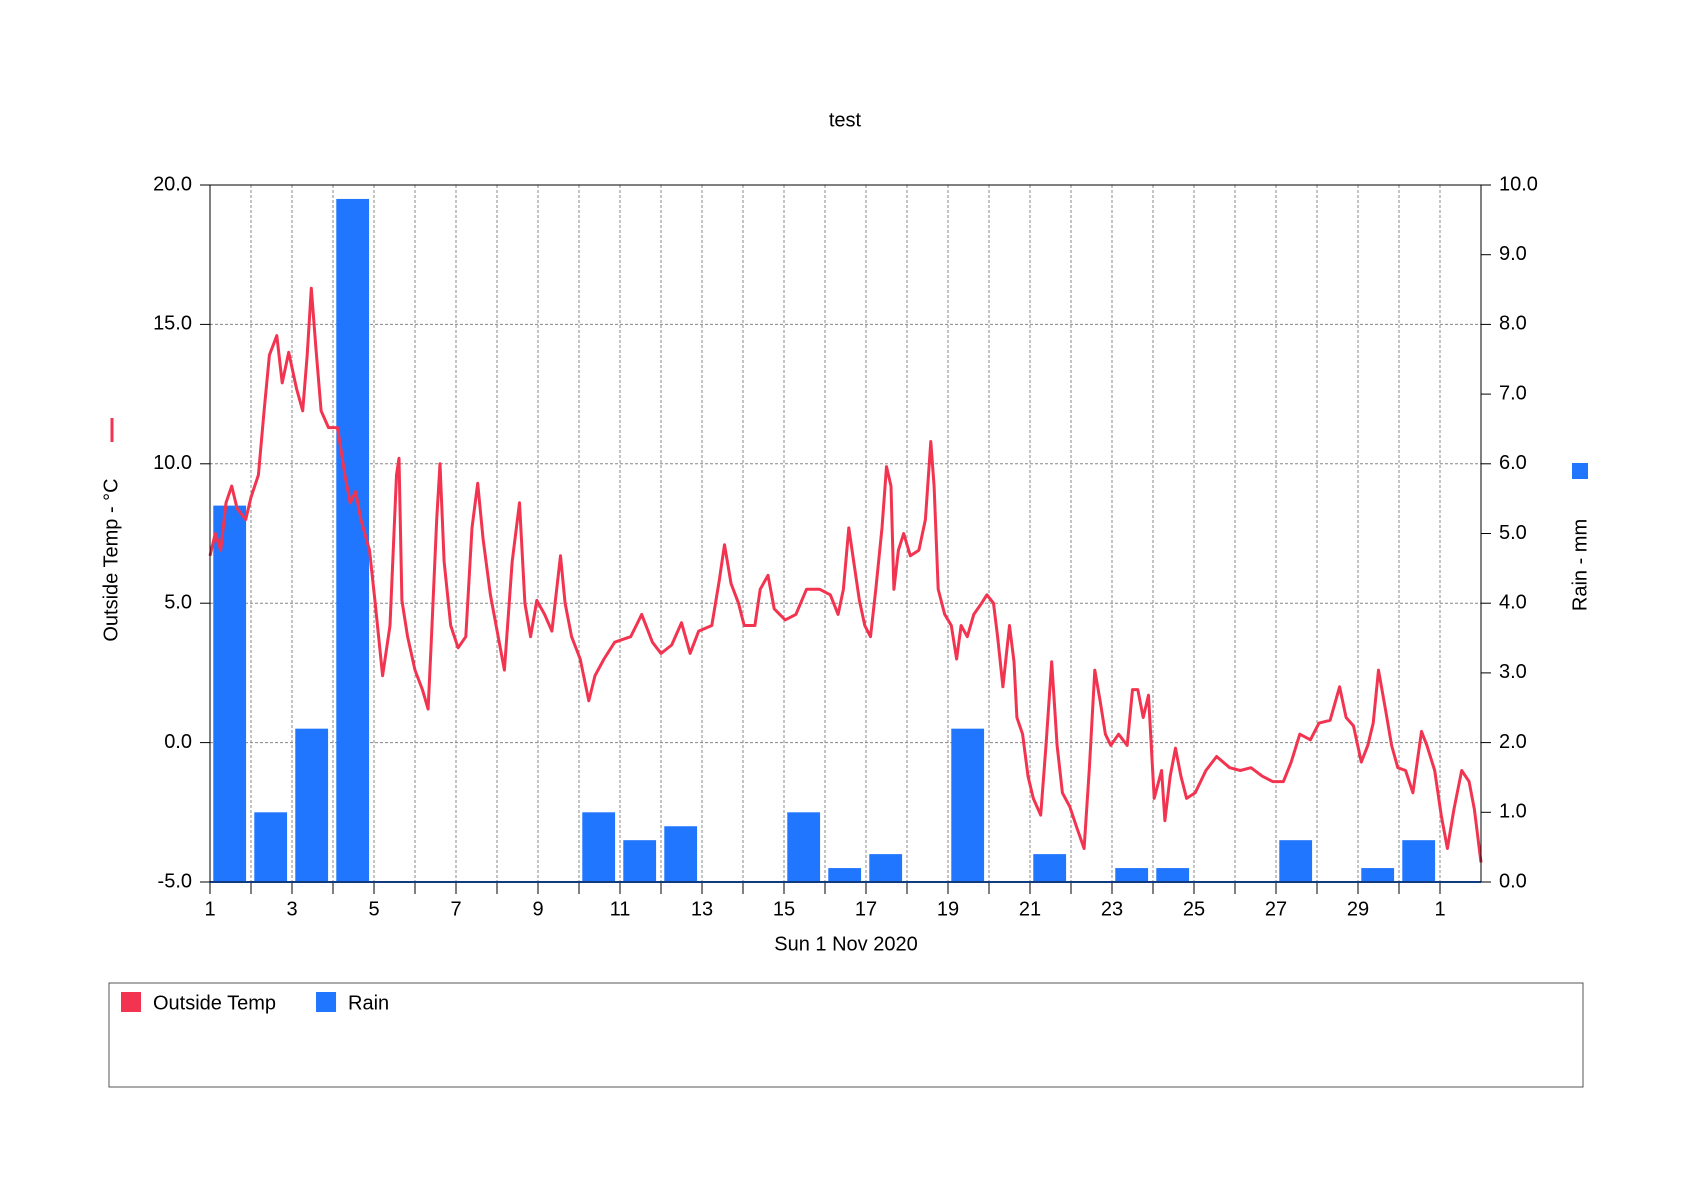  Describe the element at coordinates (178, 602) in the screenshot. I see `y-tick-label: 5.0` at that location.